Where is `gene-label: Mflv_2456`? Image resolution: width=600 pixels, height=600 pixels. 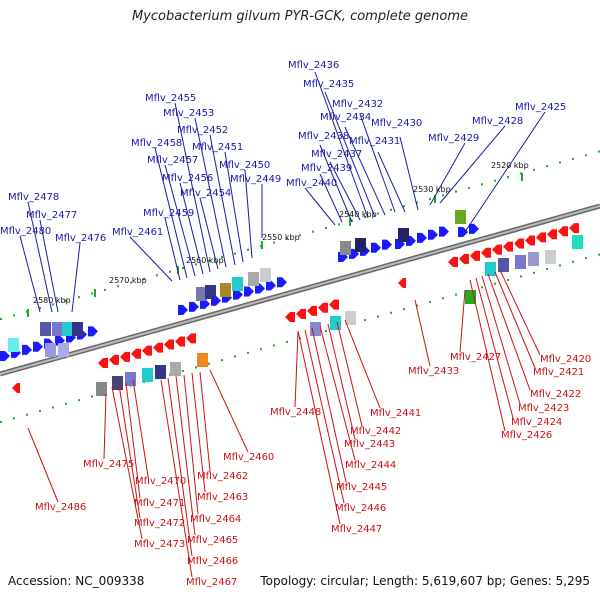 gene-label: Mflv_2456 is located at coordinates (187, 178).